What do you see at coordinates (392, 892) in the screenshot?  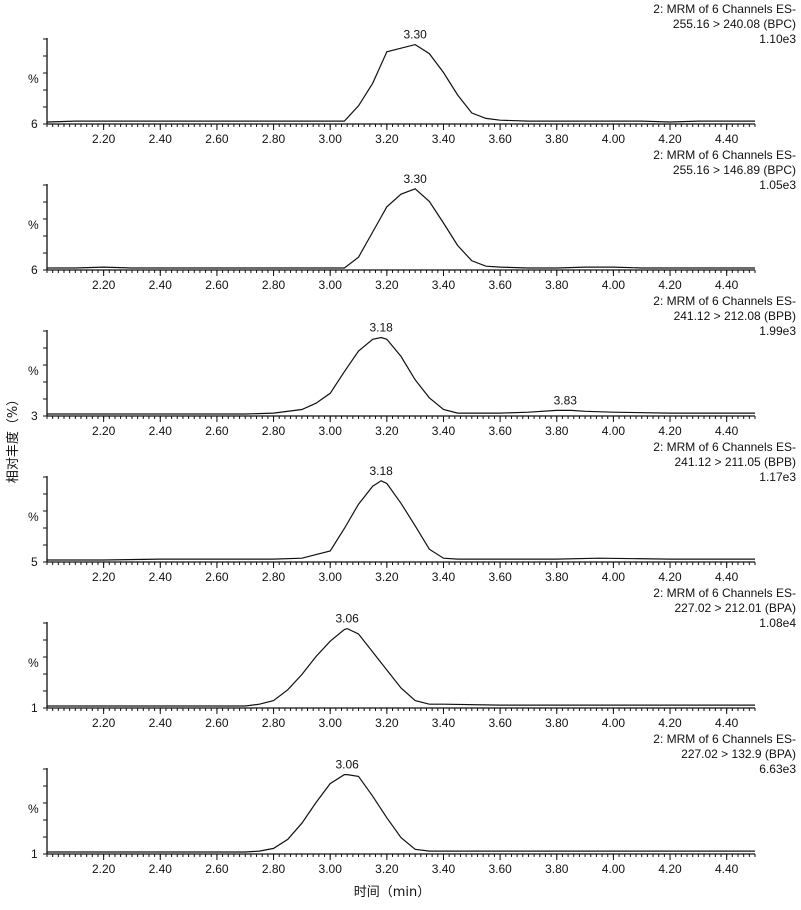 I see `x-axis-title: 时间（min）` at bounding box center [392, 892].